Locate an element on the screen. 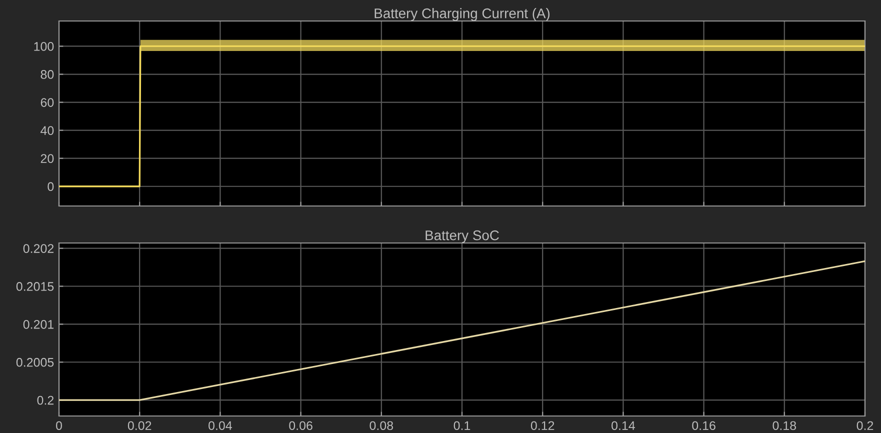 This screenshot has width=881, height=433. x-tick-label: 0.2 is located at coordinates (865, 425).